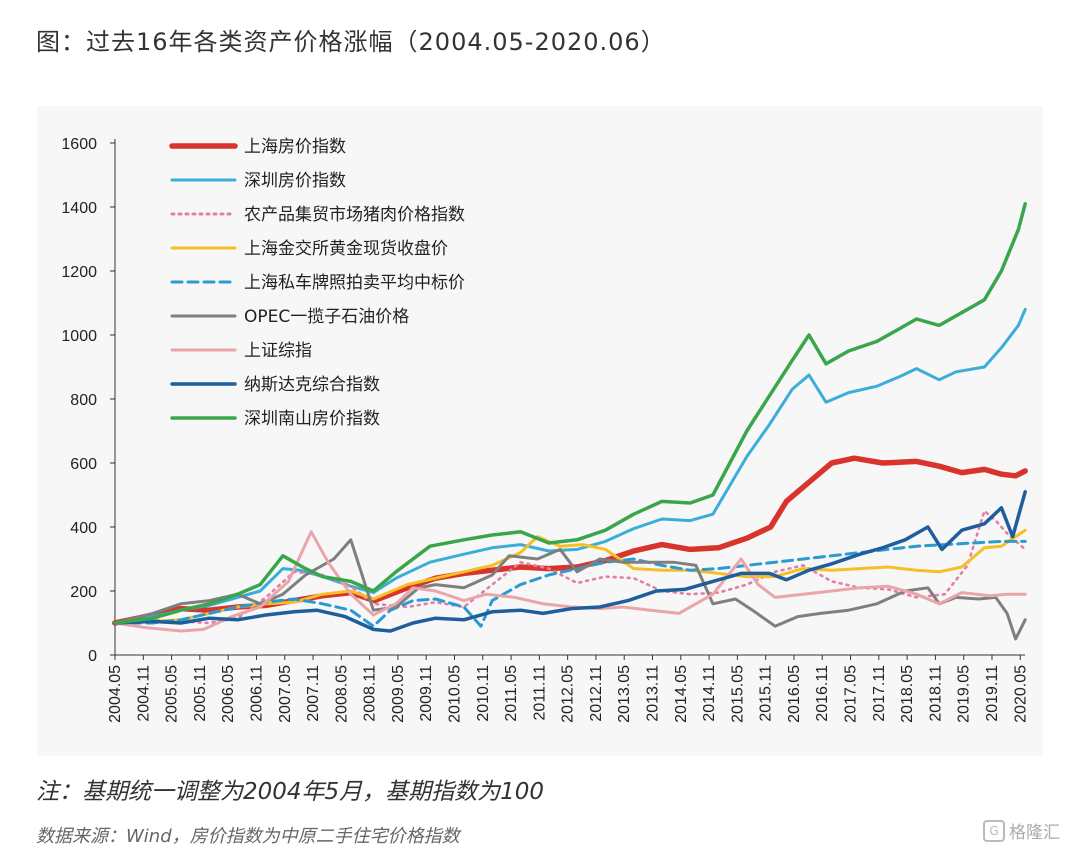 This screenshot has height=857, width=1080. What do you see at coordinates (83, 592) in the screenshot?
I see `y-tick-label: 200` at bounding box center [83, 592].